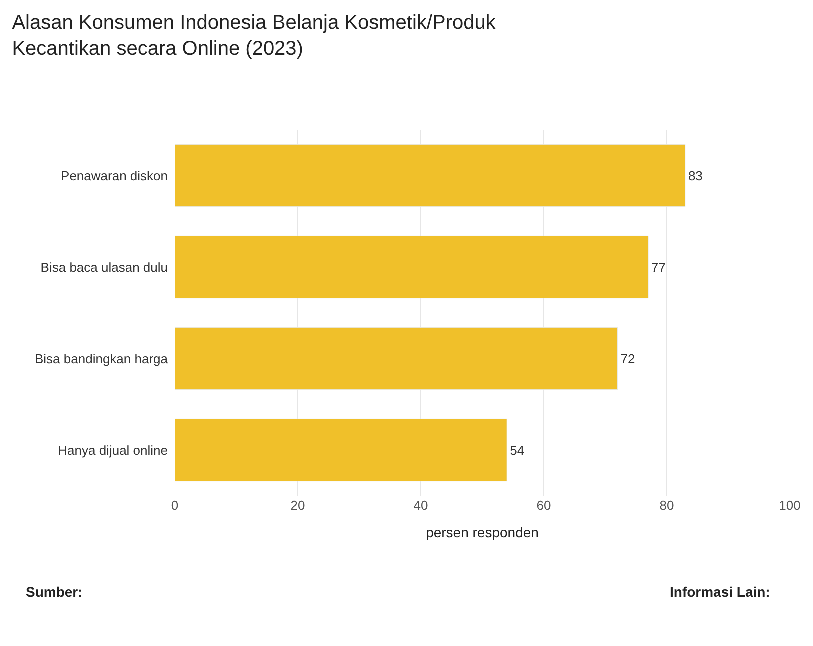 This screenshot has width=813, height=646. What do you see at coordinates (54, 592) in the screenshot?
I see `text: Sumber:` at bounding box center [54, 592].